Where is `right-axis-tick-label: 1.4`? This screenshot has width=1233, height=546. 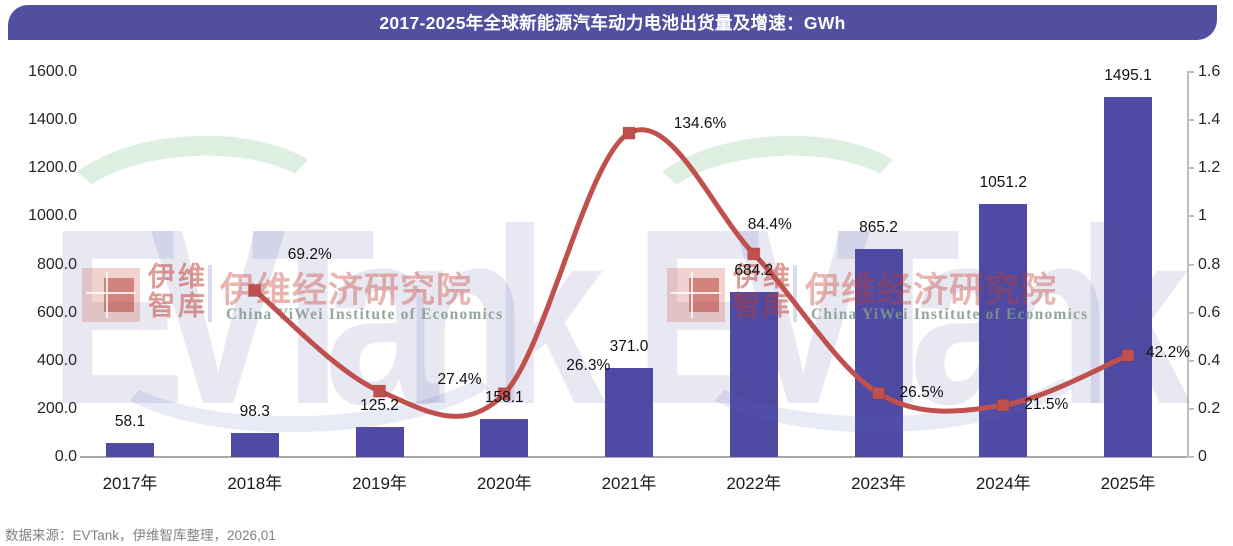
right-axis-tick-label: 1.4 is located at coordinates (1209, 120).